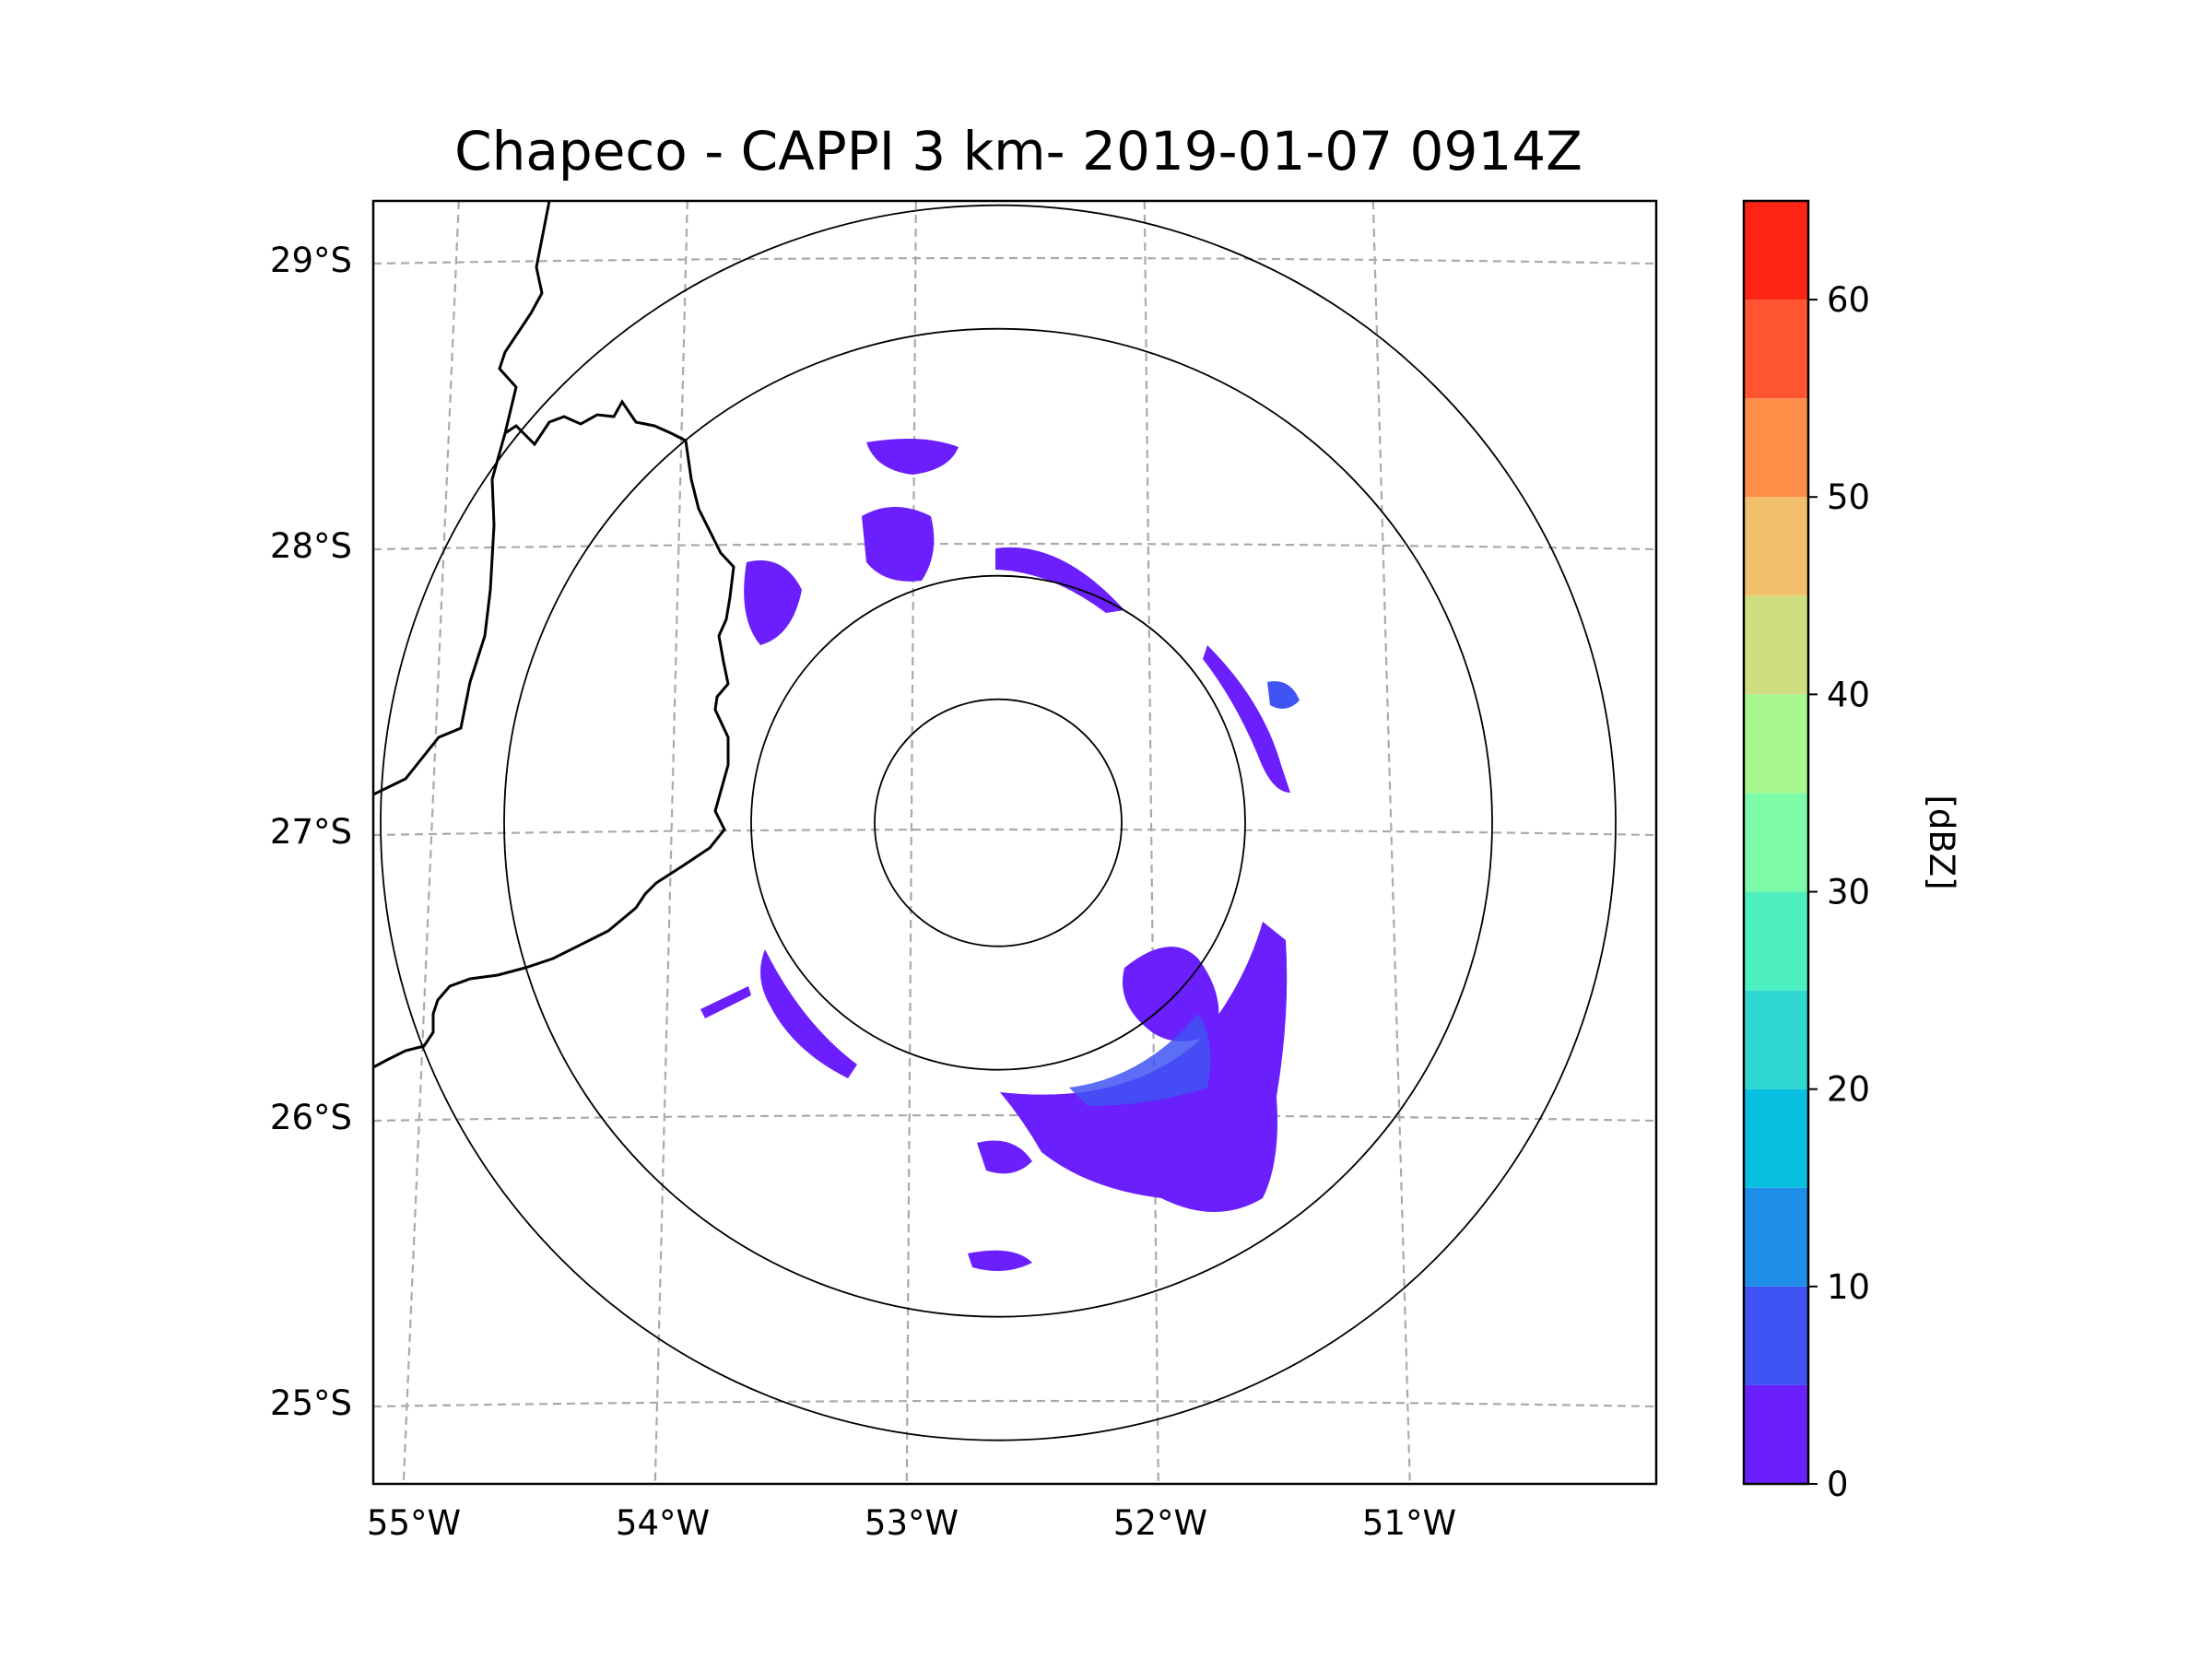  I want to click on echo-east-cells, so click(1283, 695).